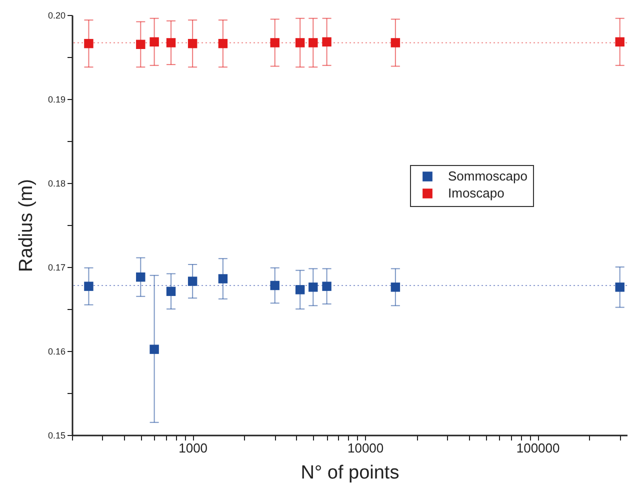  I want to click on x-tick-label: 100000, so click(538, 448).